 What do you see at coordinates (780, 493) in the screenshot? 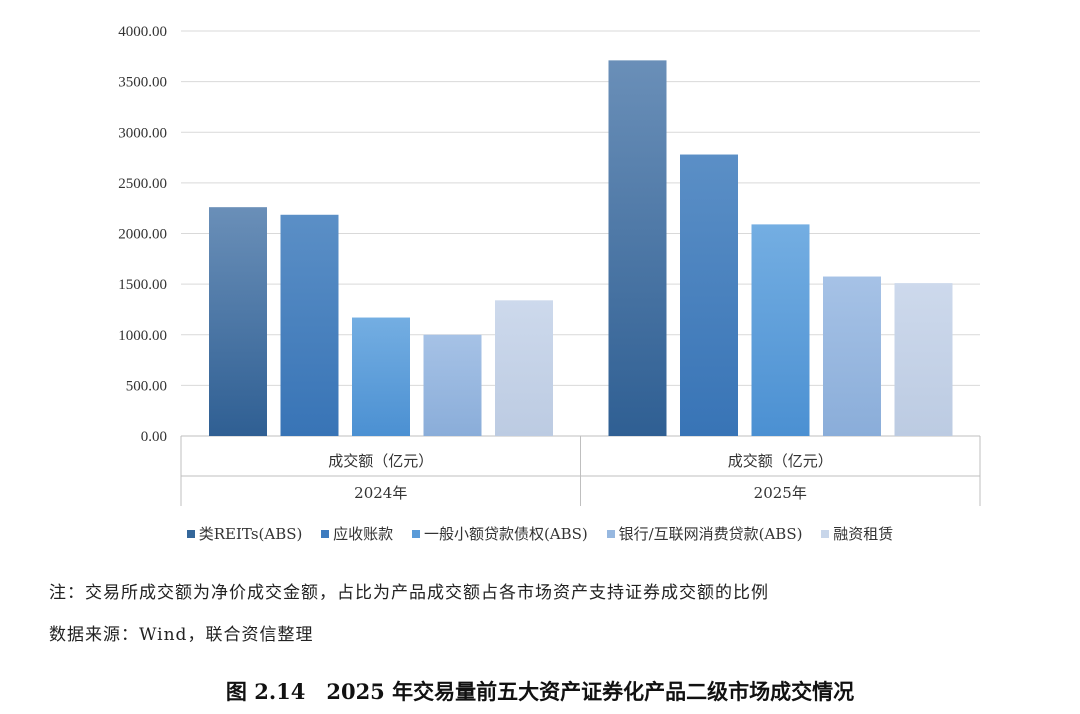
I see `year-label: 2025年` at bounding box center [780, 493].